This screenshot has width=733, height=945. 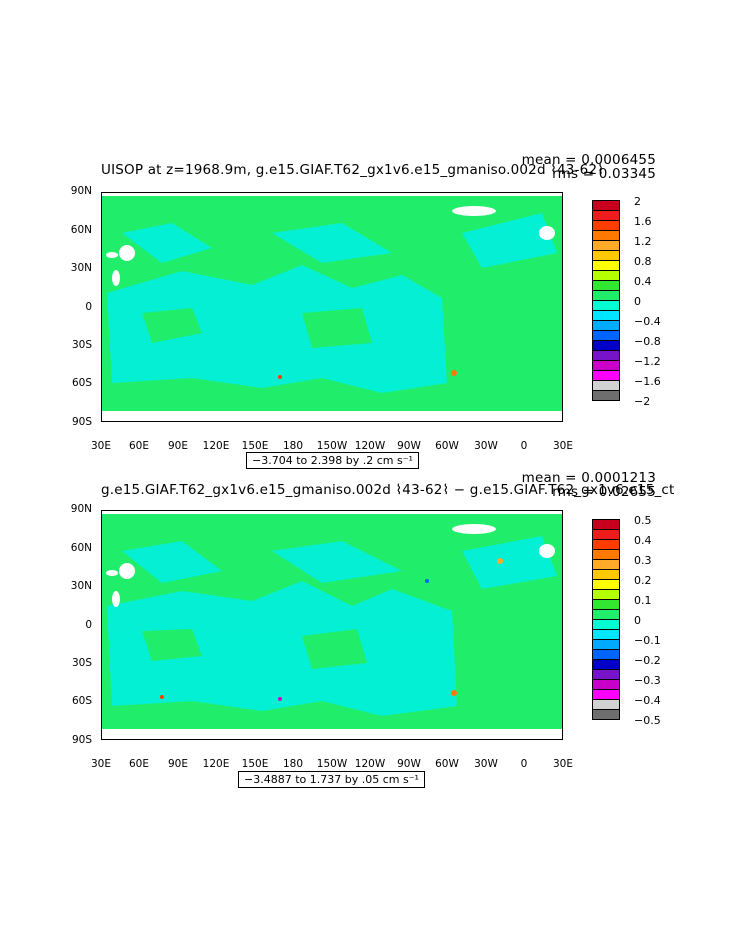 I want to click on anomaly-patches, so click(x=332, y=303).